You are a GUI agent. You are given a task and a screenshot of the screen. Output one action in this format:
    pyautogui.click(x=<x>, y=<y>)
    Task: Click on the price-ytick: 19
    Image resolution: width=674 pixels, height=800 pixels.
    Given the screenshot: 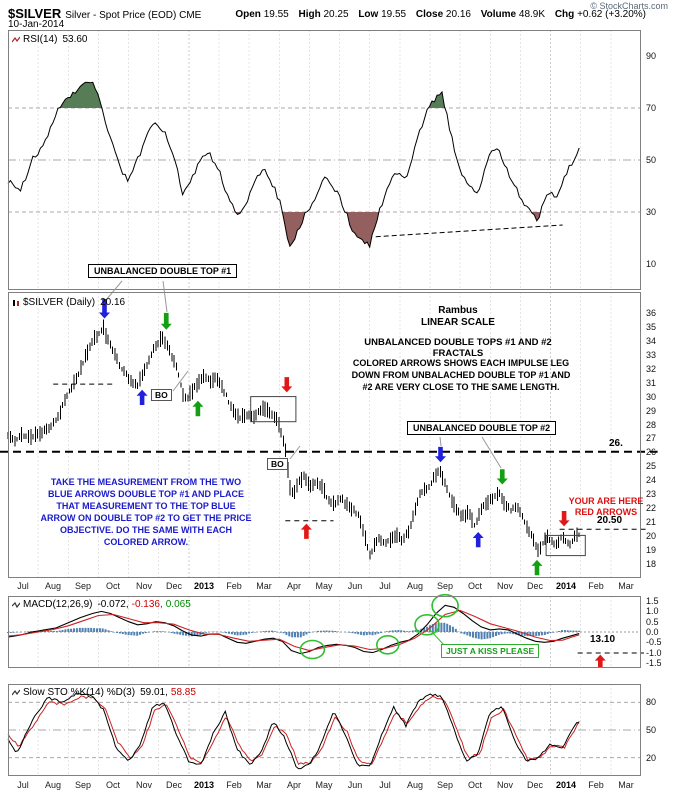 What is the action you would take?
    pyautogui.click(x=651, y=550)
    